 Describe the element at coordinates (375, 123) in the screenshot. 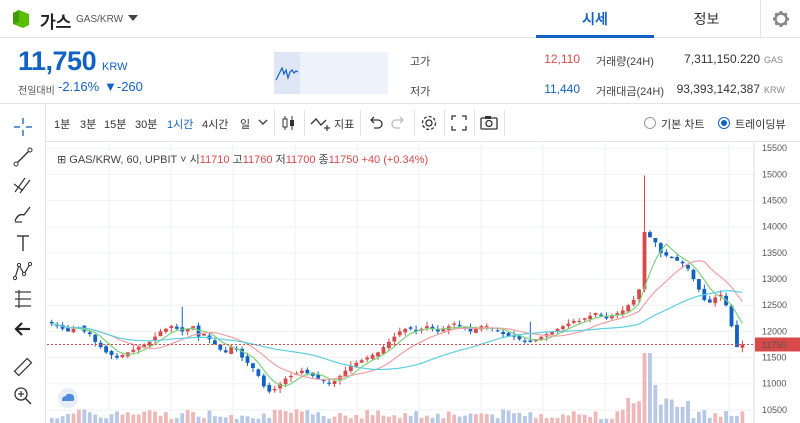

I see `undo-icon` at that location.